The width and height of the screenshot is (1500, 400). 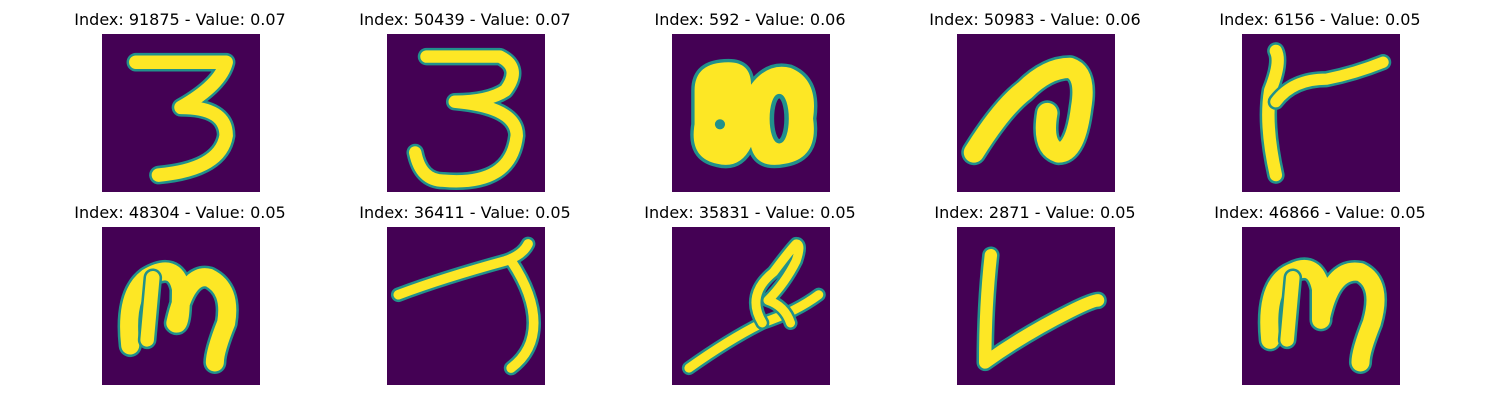 What do you see at coordinates (750, 212) in the screenshot?
I see `panel-title: Index: 35831 - Value: 0.05` at bounding box center [750, 212].